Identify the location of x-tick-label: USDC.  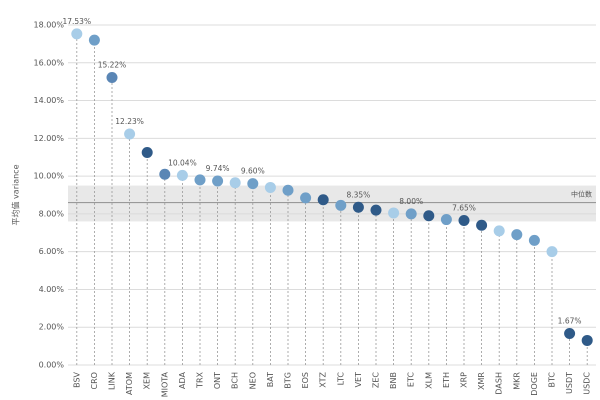
(587, 383).